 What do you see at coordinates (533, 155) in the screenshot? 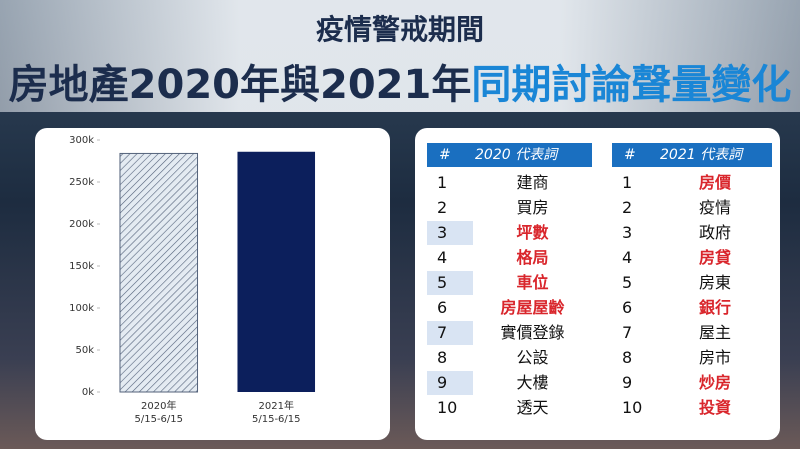
I see `column-header: 2020 代表詞` at bounding box center [533, 155].